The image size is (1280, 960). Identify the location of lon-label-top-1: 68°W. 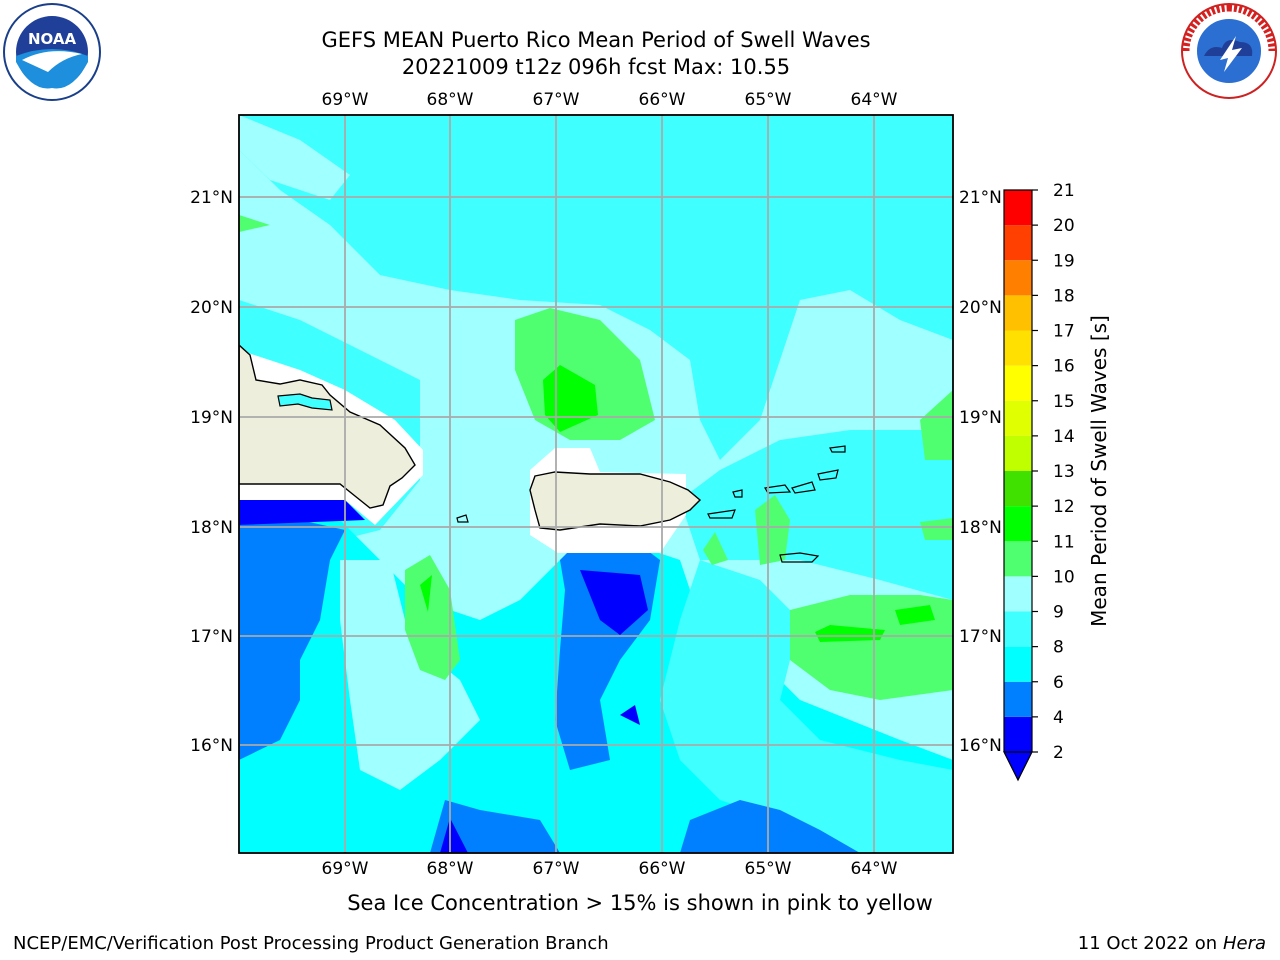
(450, 100).